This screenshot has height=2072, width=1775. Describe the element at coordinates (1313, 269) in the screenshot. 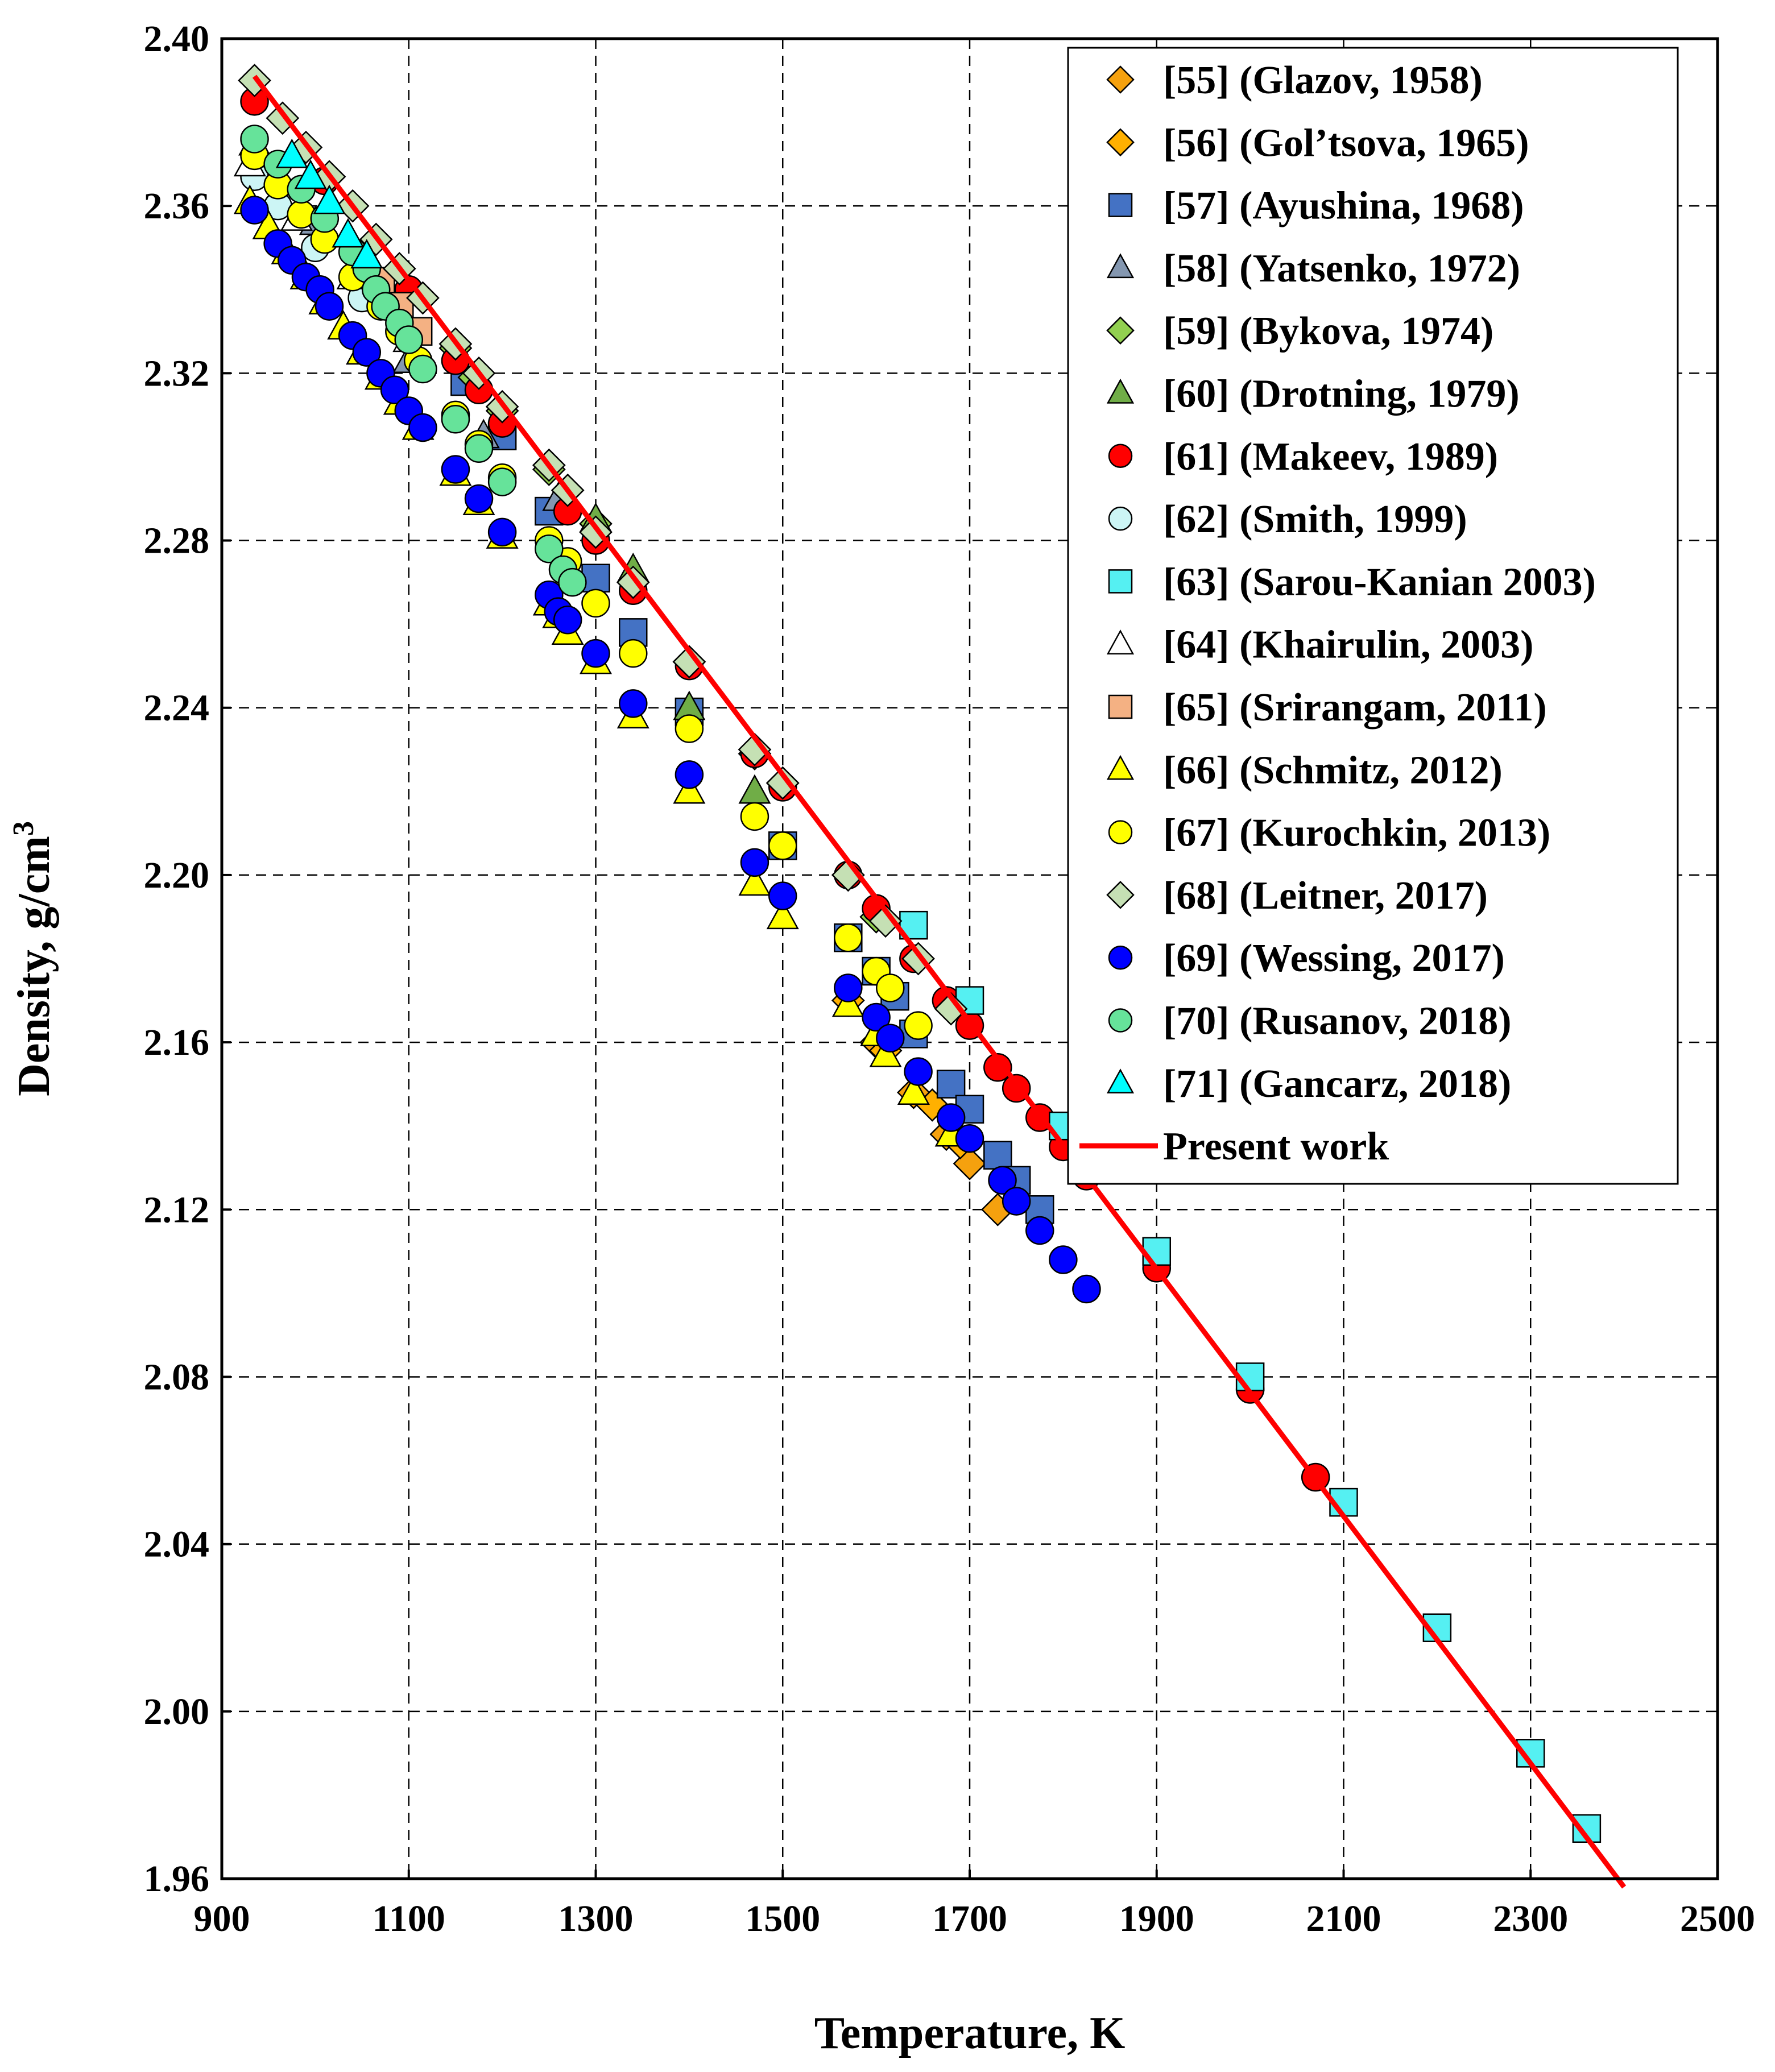

I see `legend-item: [58] (Yatsenko, 1972)` at that location.